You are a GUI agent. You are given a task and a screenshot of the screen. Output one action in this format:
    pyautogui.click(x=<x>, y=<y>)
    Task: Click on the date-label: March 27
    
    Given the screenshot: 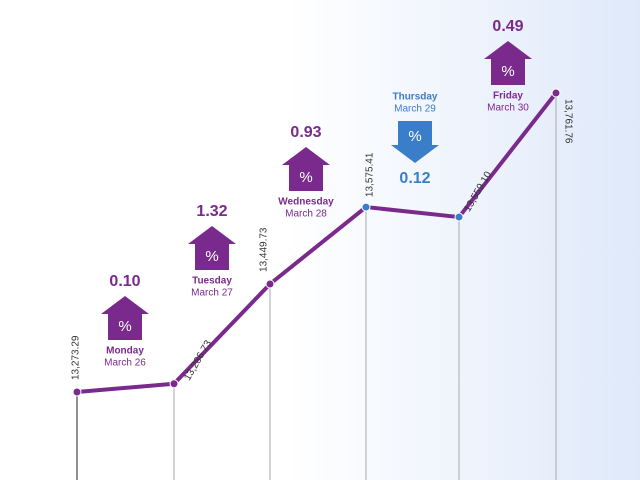 What is the action you would take?
    pyautogui.click(x=212, y=293)
    